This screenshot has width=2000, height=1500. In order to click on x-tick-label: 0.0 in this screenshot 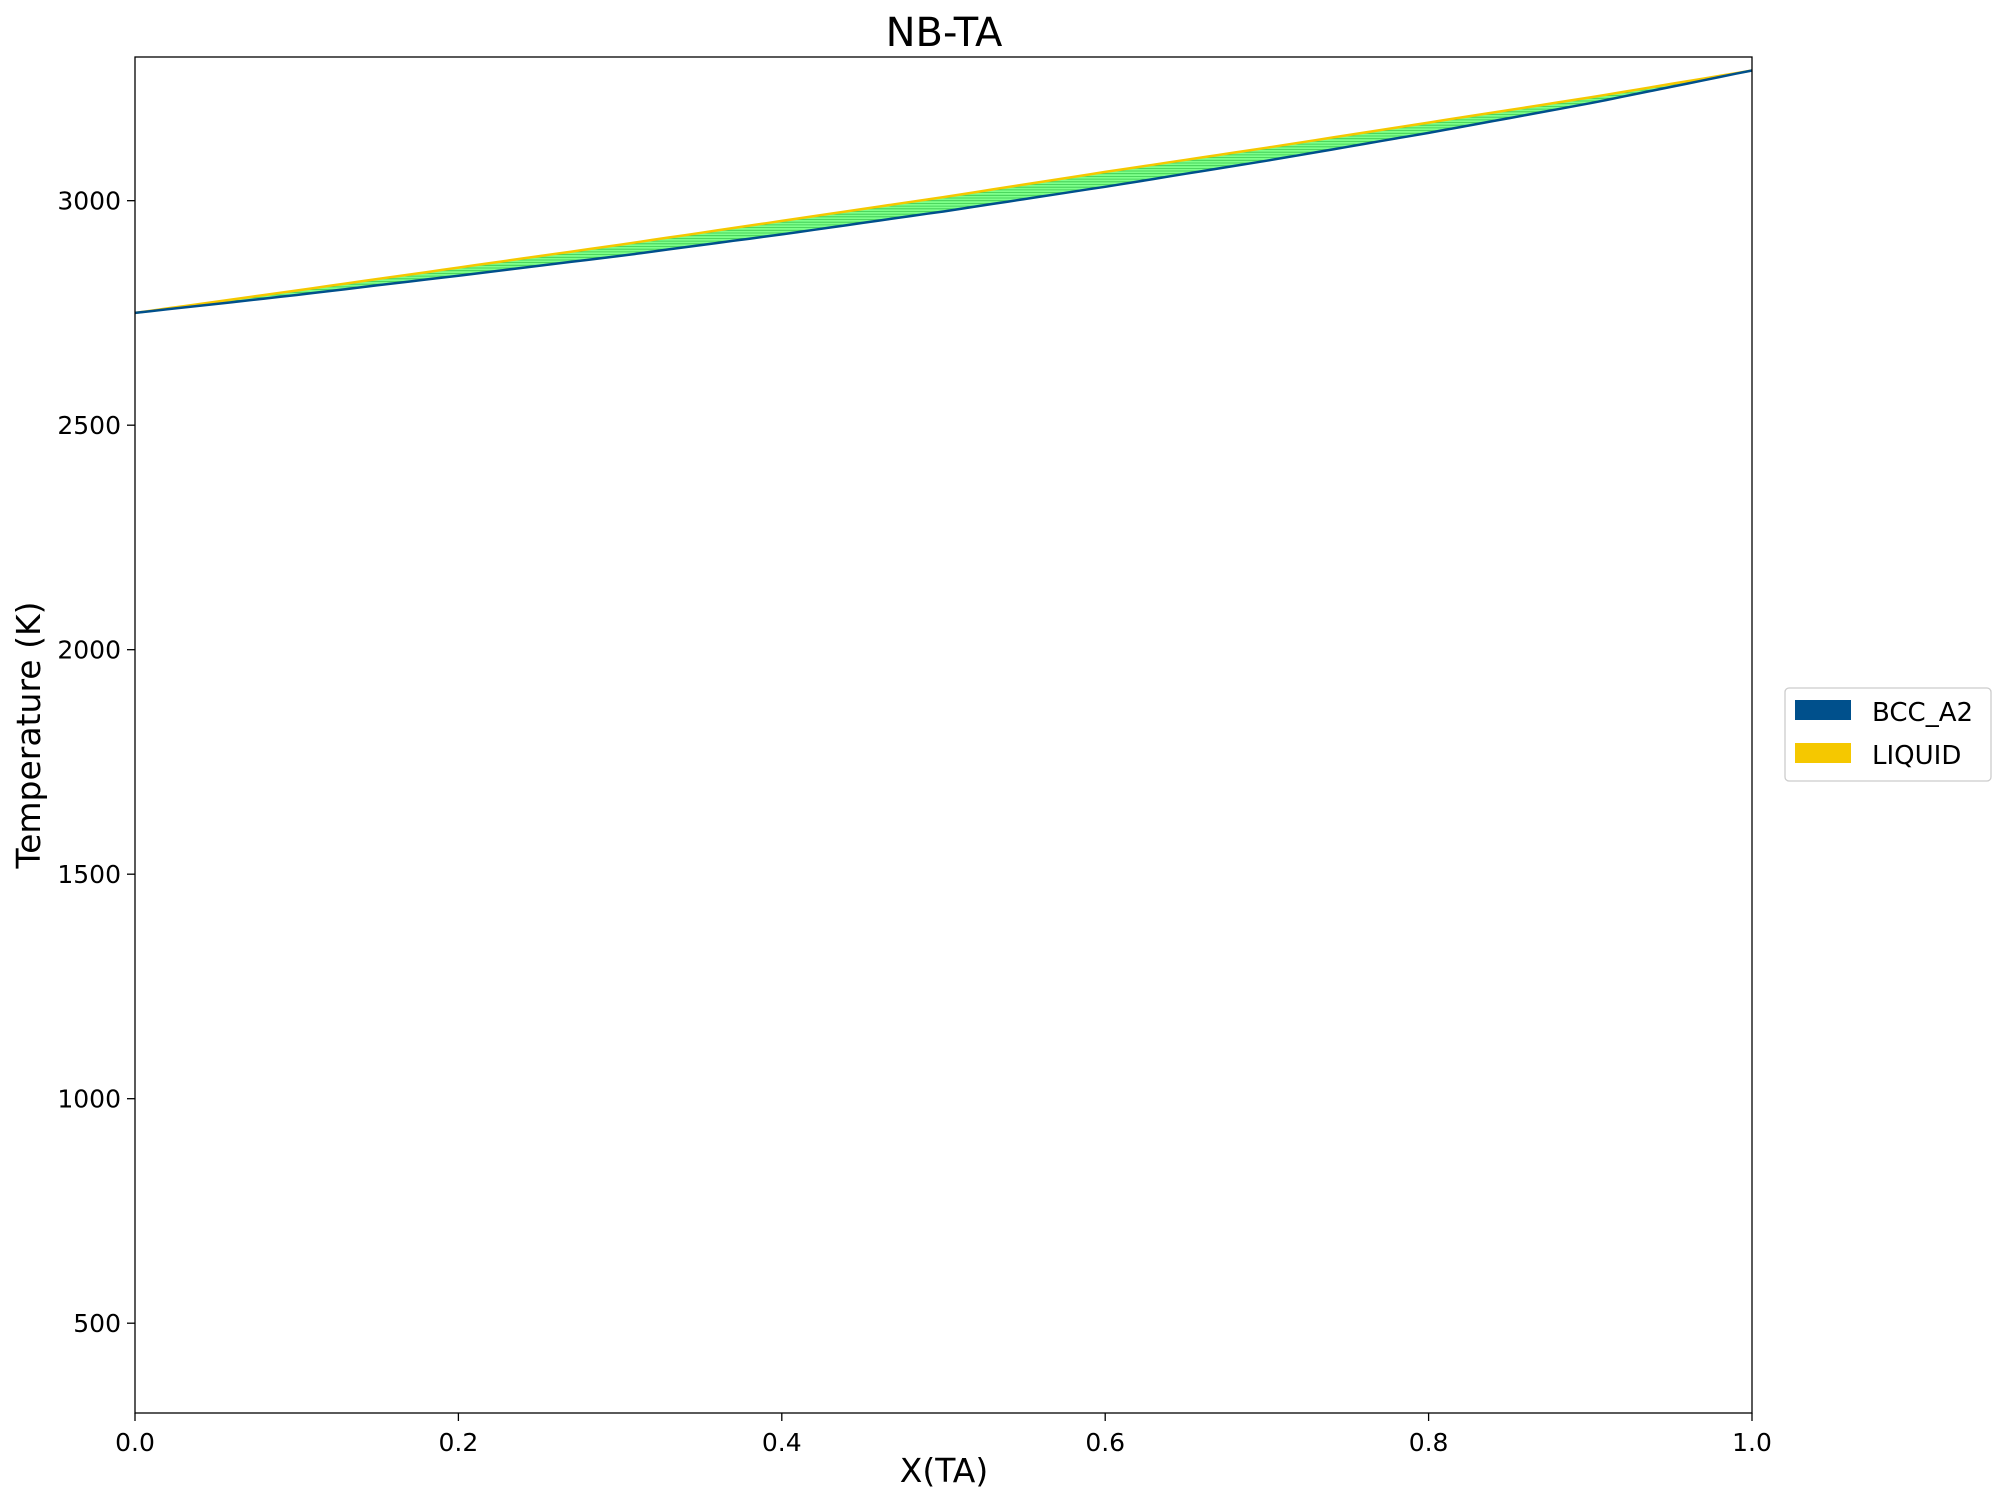, I will do `click(135, 1442)`.